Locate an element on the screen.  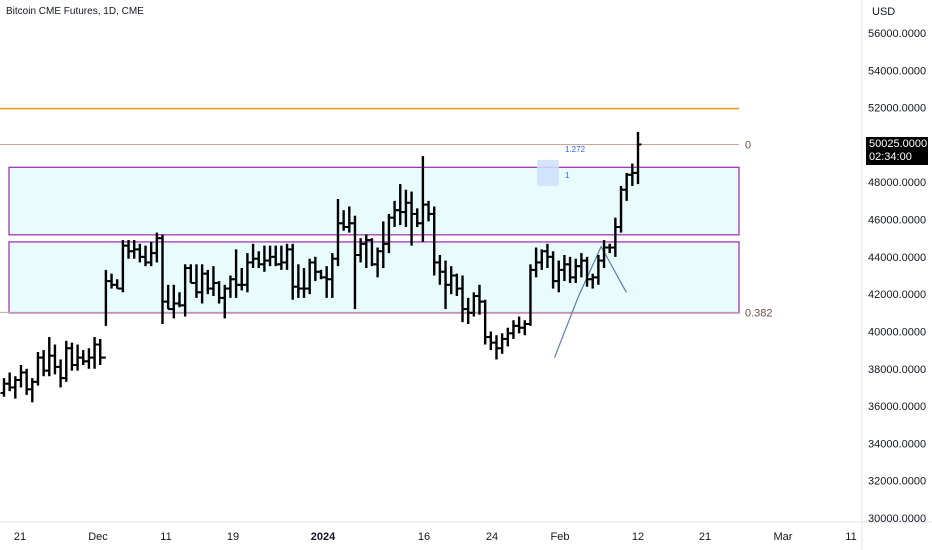
x-axis-tick-label: Mar is located at coordinates (783, 537).